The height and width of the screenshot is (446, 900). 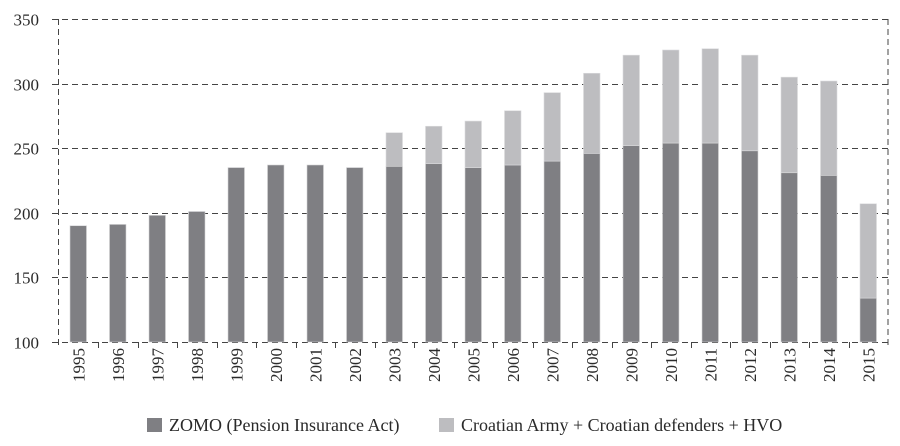 What do you see at coordinates (513, 365) in the screenshot?
I see `x-tick-label: 2006` at bounding box center [513, 365].